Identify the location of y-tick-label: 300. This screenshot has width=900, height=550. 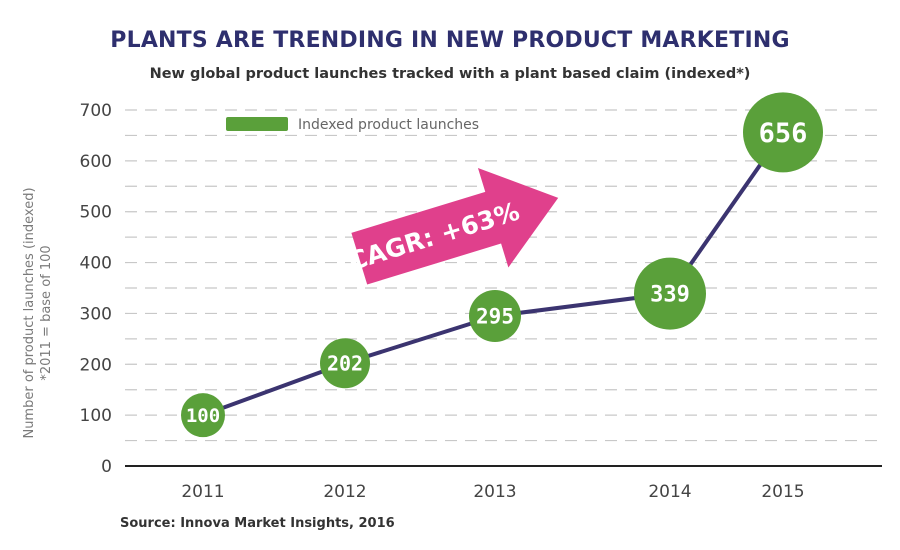
(96, 314).